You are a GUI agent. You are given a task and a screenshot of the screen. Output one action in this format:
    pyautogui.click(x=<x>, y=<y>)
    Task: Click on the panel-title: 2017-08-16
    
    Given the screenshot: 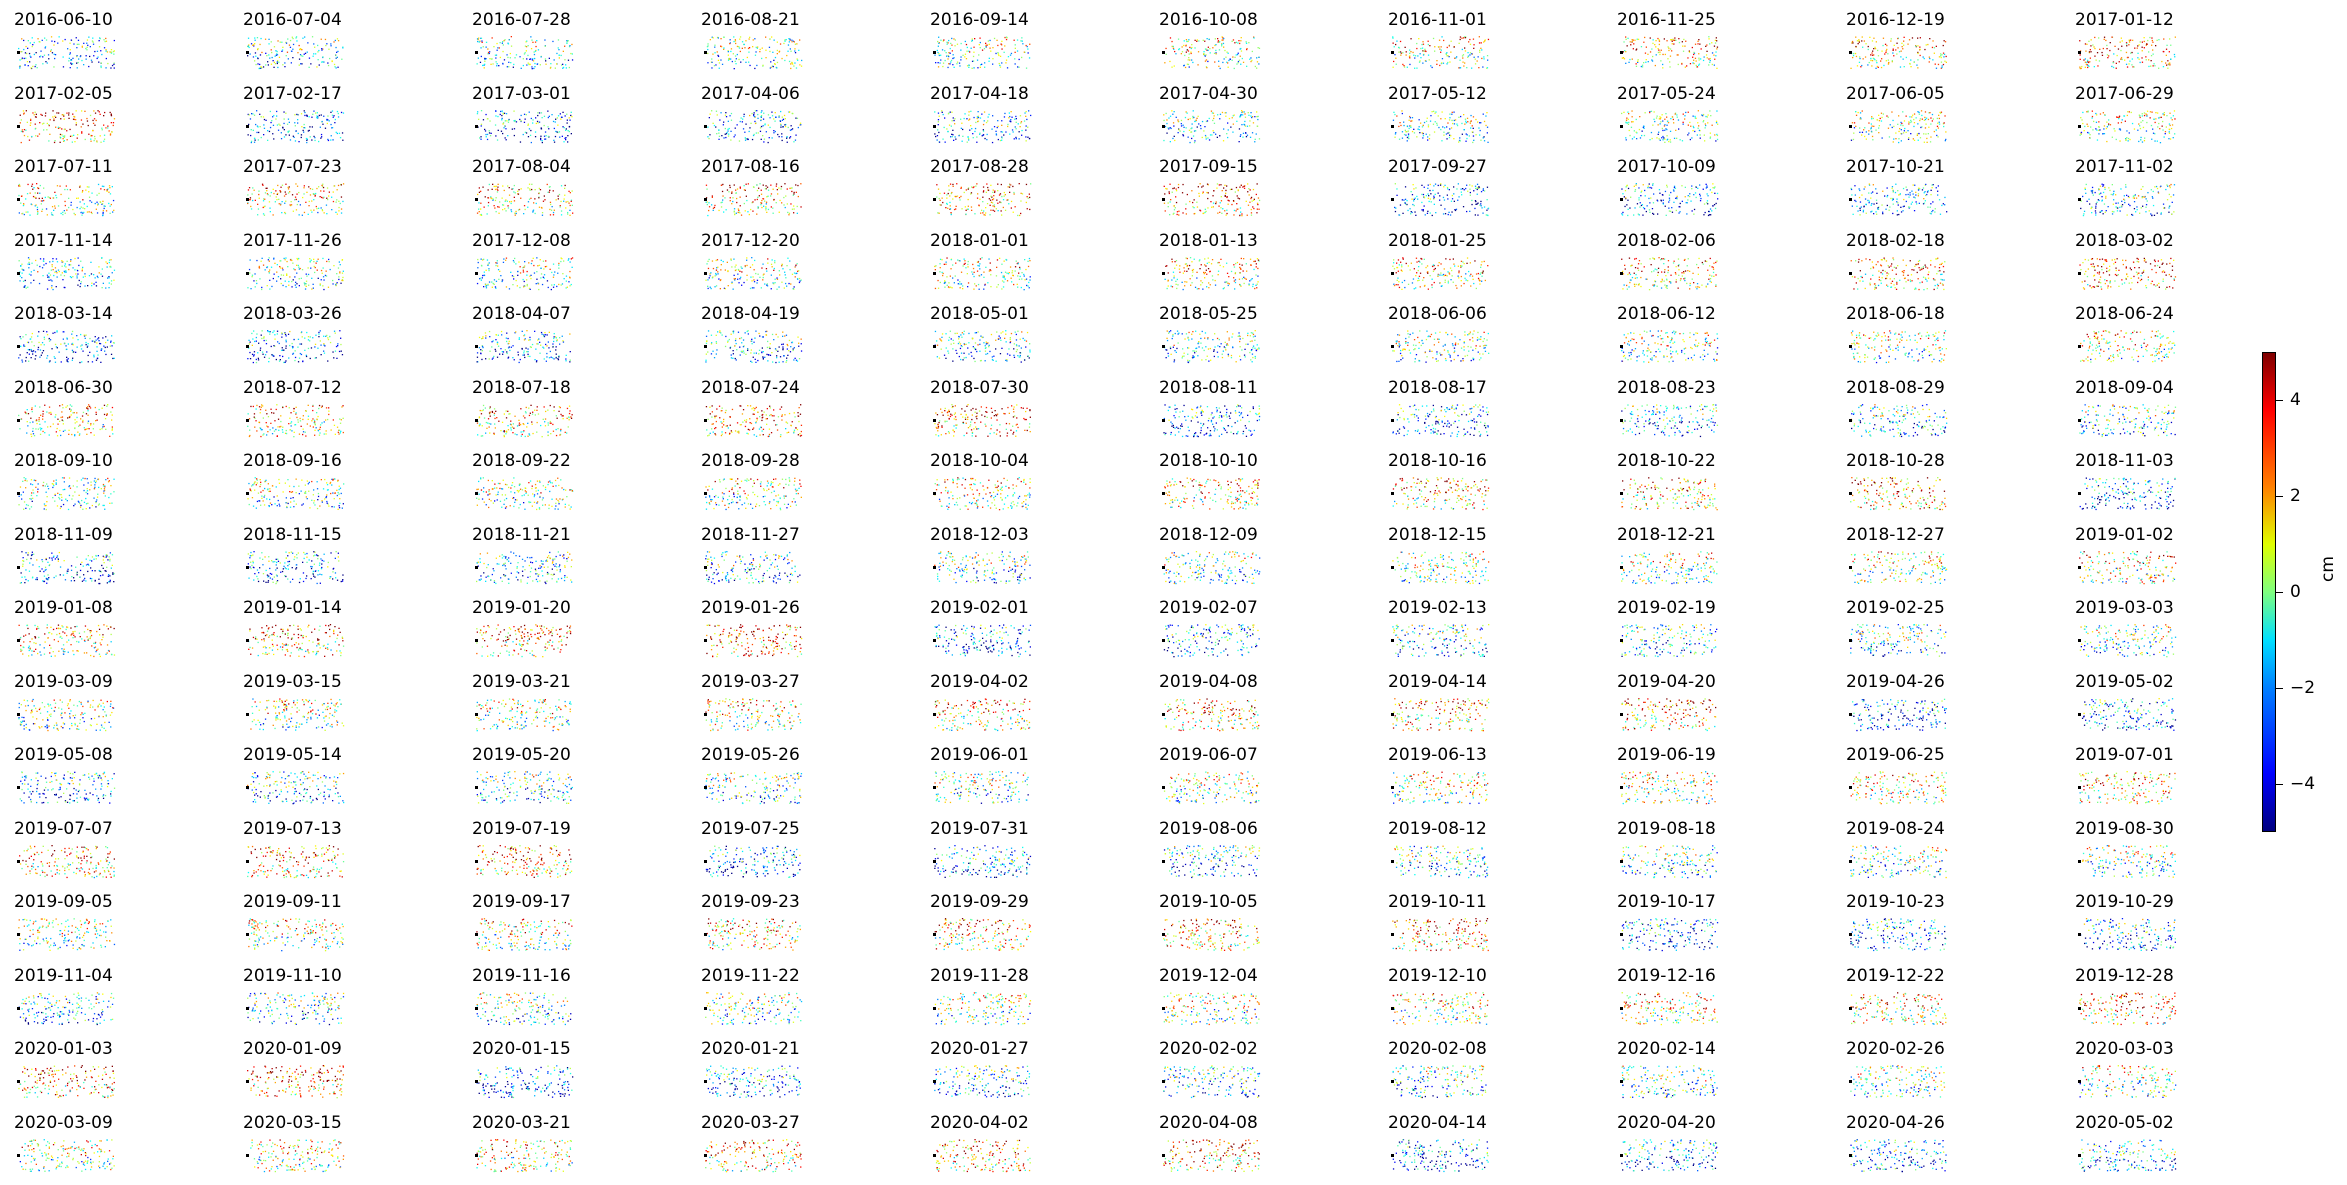 What is the action you would take?
    pyautogui.click(x=750, y=167)
    